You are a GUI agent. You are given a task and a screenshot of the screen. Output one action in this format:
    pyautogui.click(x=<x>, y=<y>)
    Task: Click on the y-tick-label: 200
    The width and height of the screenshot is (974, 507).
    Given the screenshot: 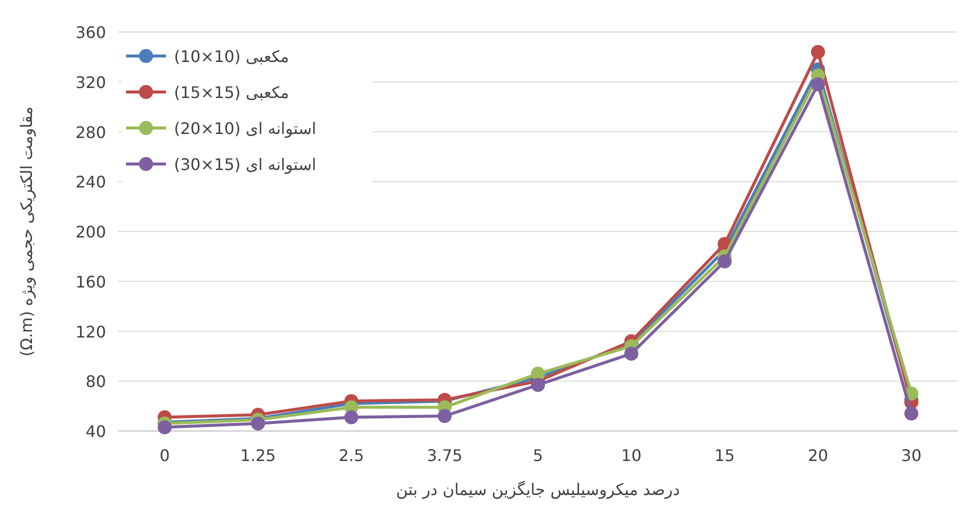 What is the action you would take?
    pyautogui.click(x=90, y=232)
    